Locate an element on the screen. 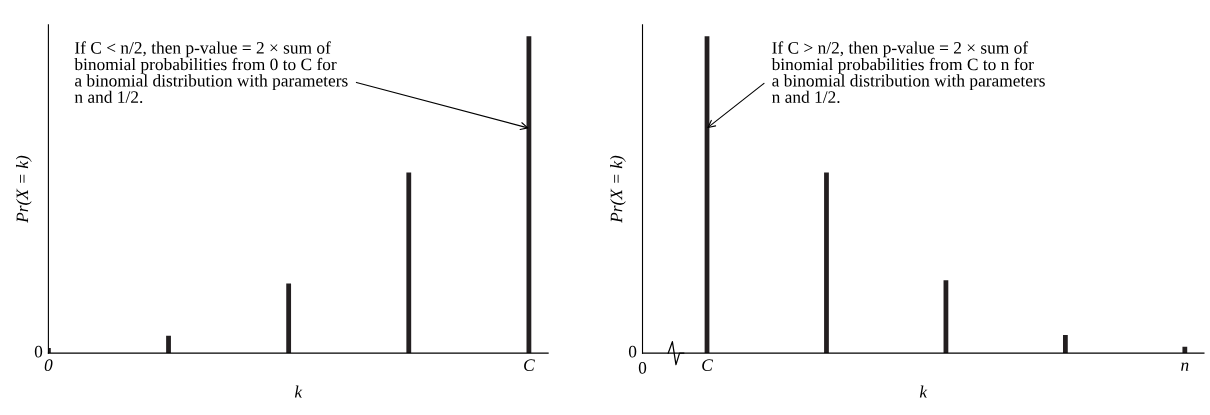 The width and height of the screenshot is (1210, 415). x-tick-label: n is located at coordinates (1185, 366).